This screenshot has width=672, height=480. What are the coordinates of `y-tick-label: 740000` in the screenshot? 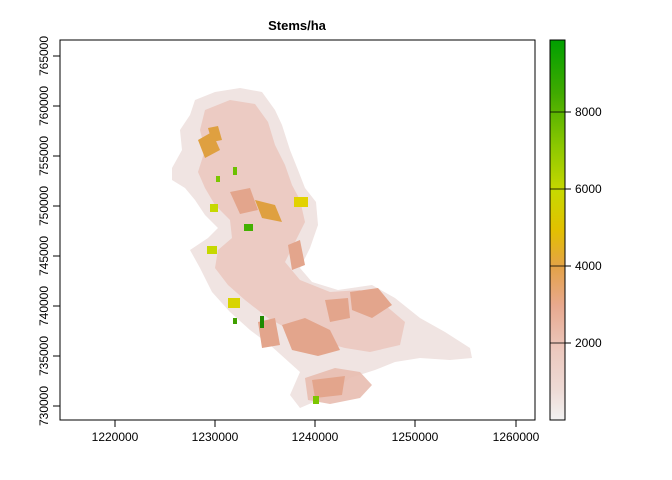 It's located at (44, 306).